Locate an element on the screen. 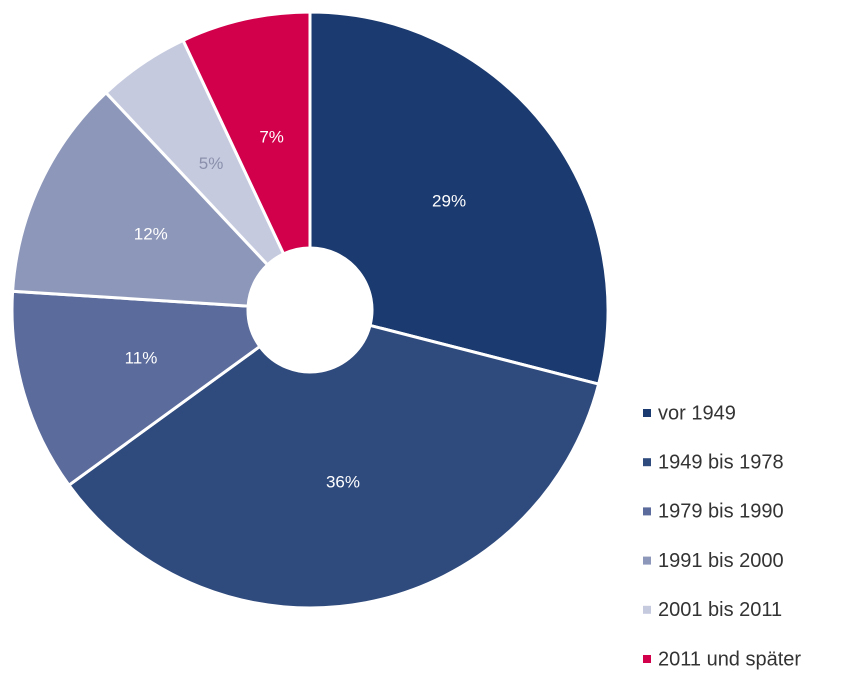 This screenshot has height=673, width=855. data-label: 5% is located at coordinates (211, 163).